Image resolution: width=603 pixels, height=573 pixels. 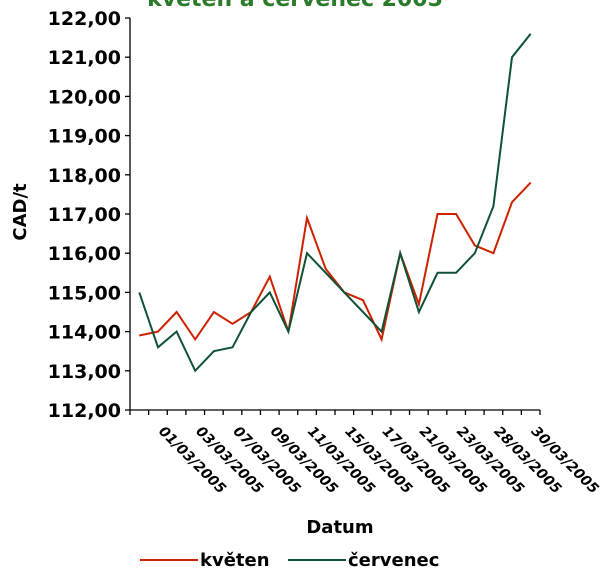 What do you see at coordinates (235, 560) in the screenshot?
I see `legend-label: květen` at bounding box center [235, 560].